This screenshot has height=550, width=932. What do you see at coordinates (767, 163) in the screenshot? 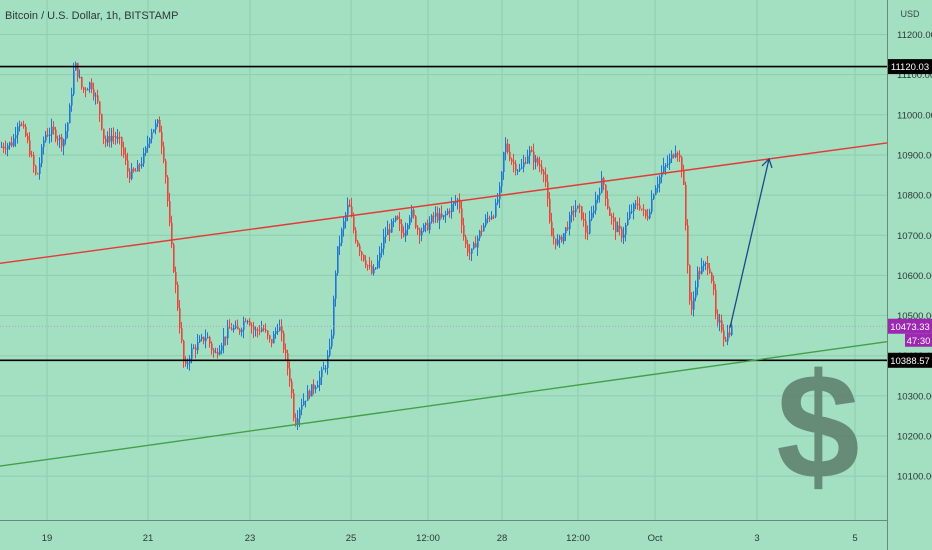
I see `forecast-arrow-head` at bounding box center [767, 163].